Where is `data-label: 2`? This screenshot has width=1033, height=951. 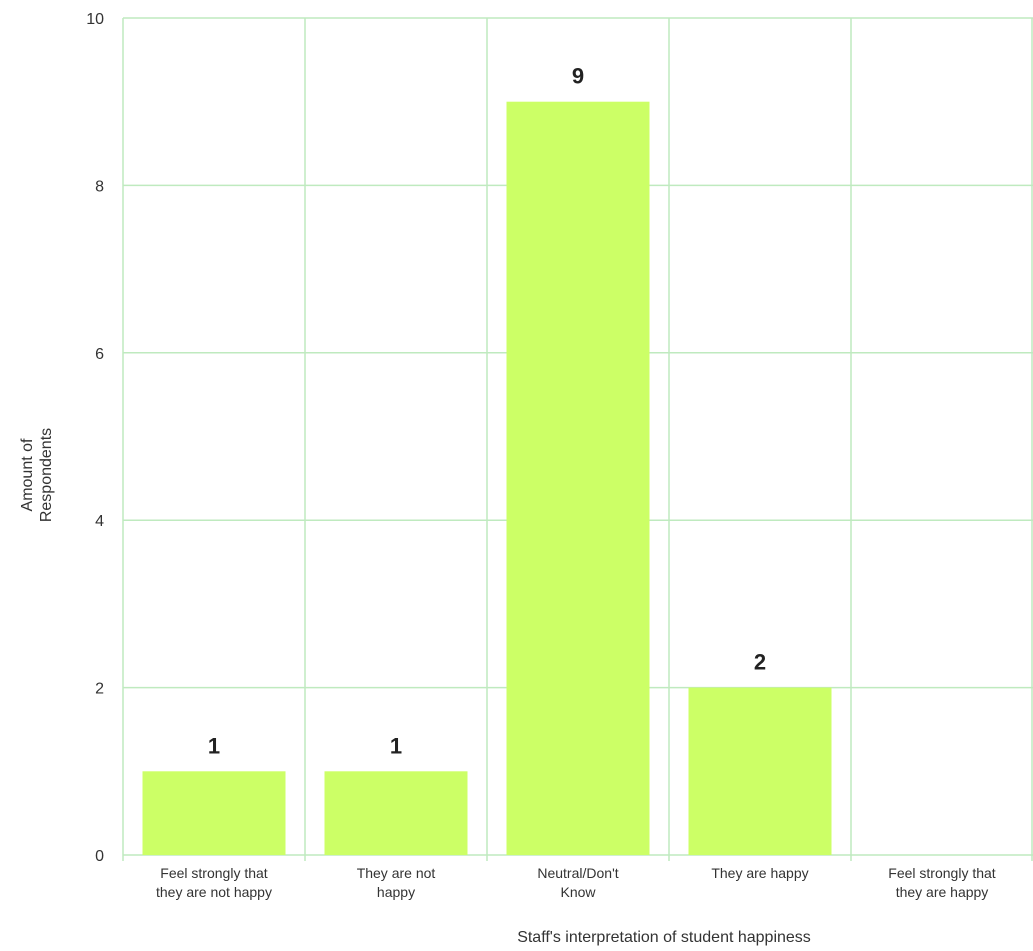
data-label: 2 is located at coordinates (760, 662).